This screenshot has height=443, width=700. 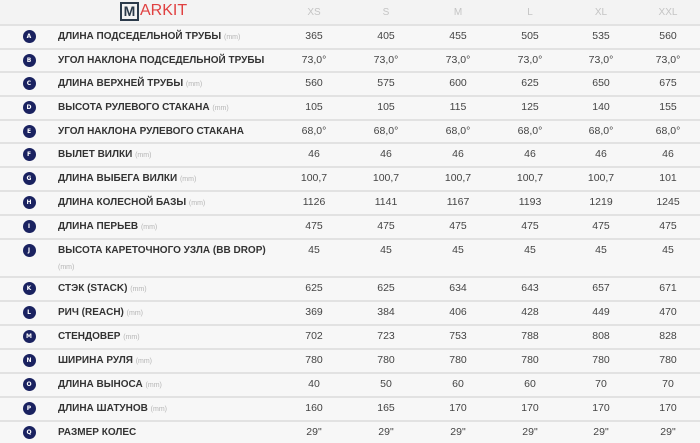 I want to click on row-label-cell: ДЛИНА КОЛЕСНОЙ БАЗЫ (mm), so click(x=168, y=202).